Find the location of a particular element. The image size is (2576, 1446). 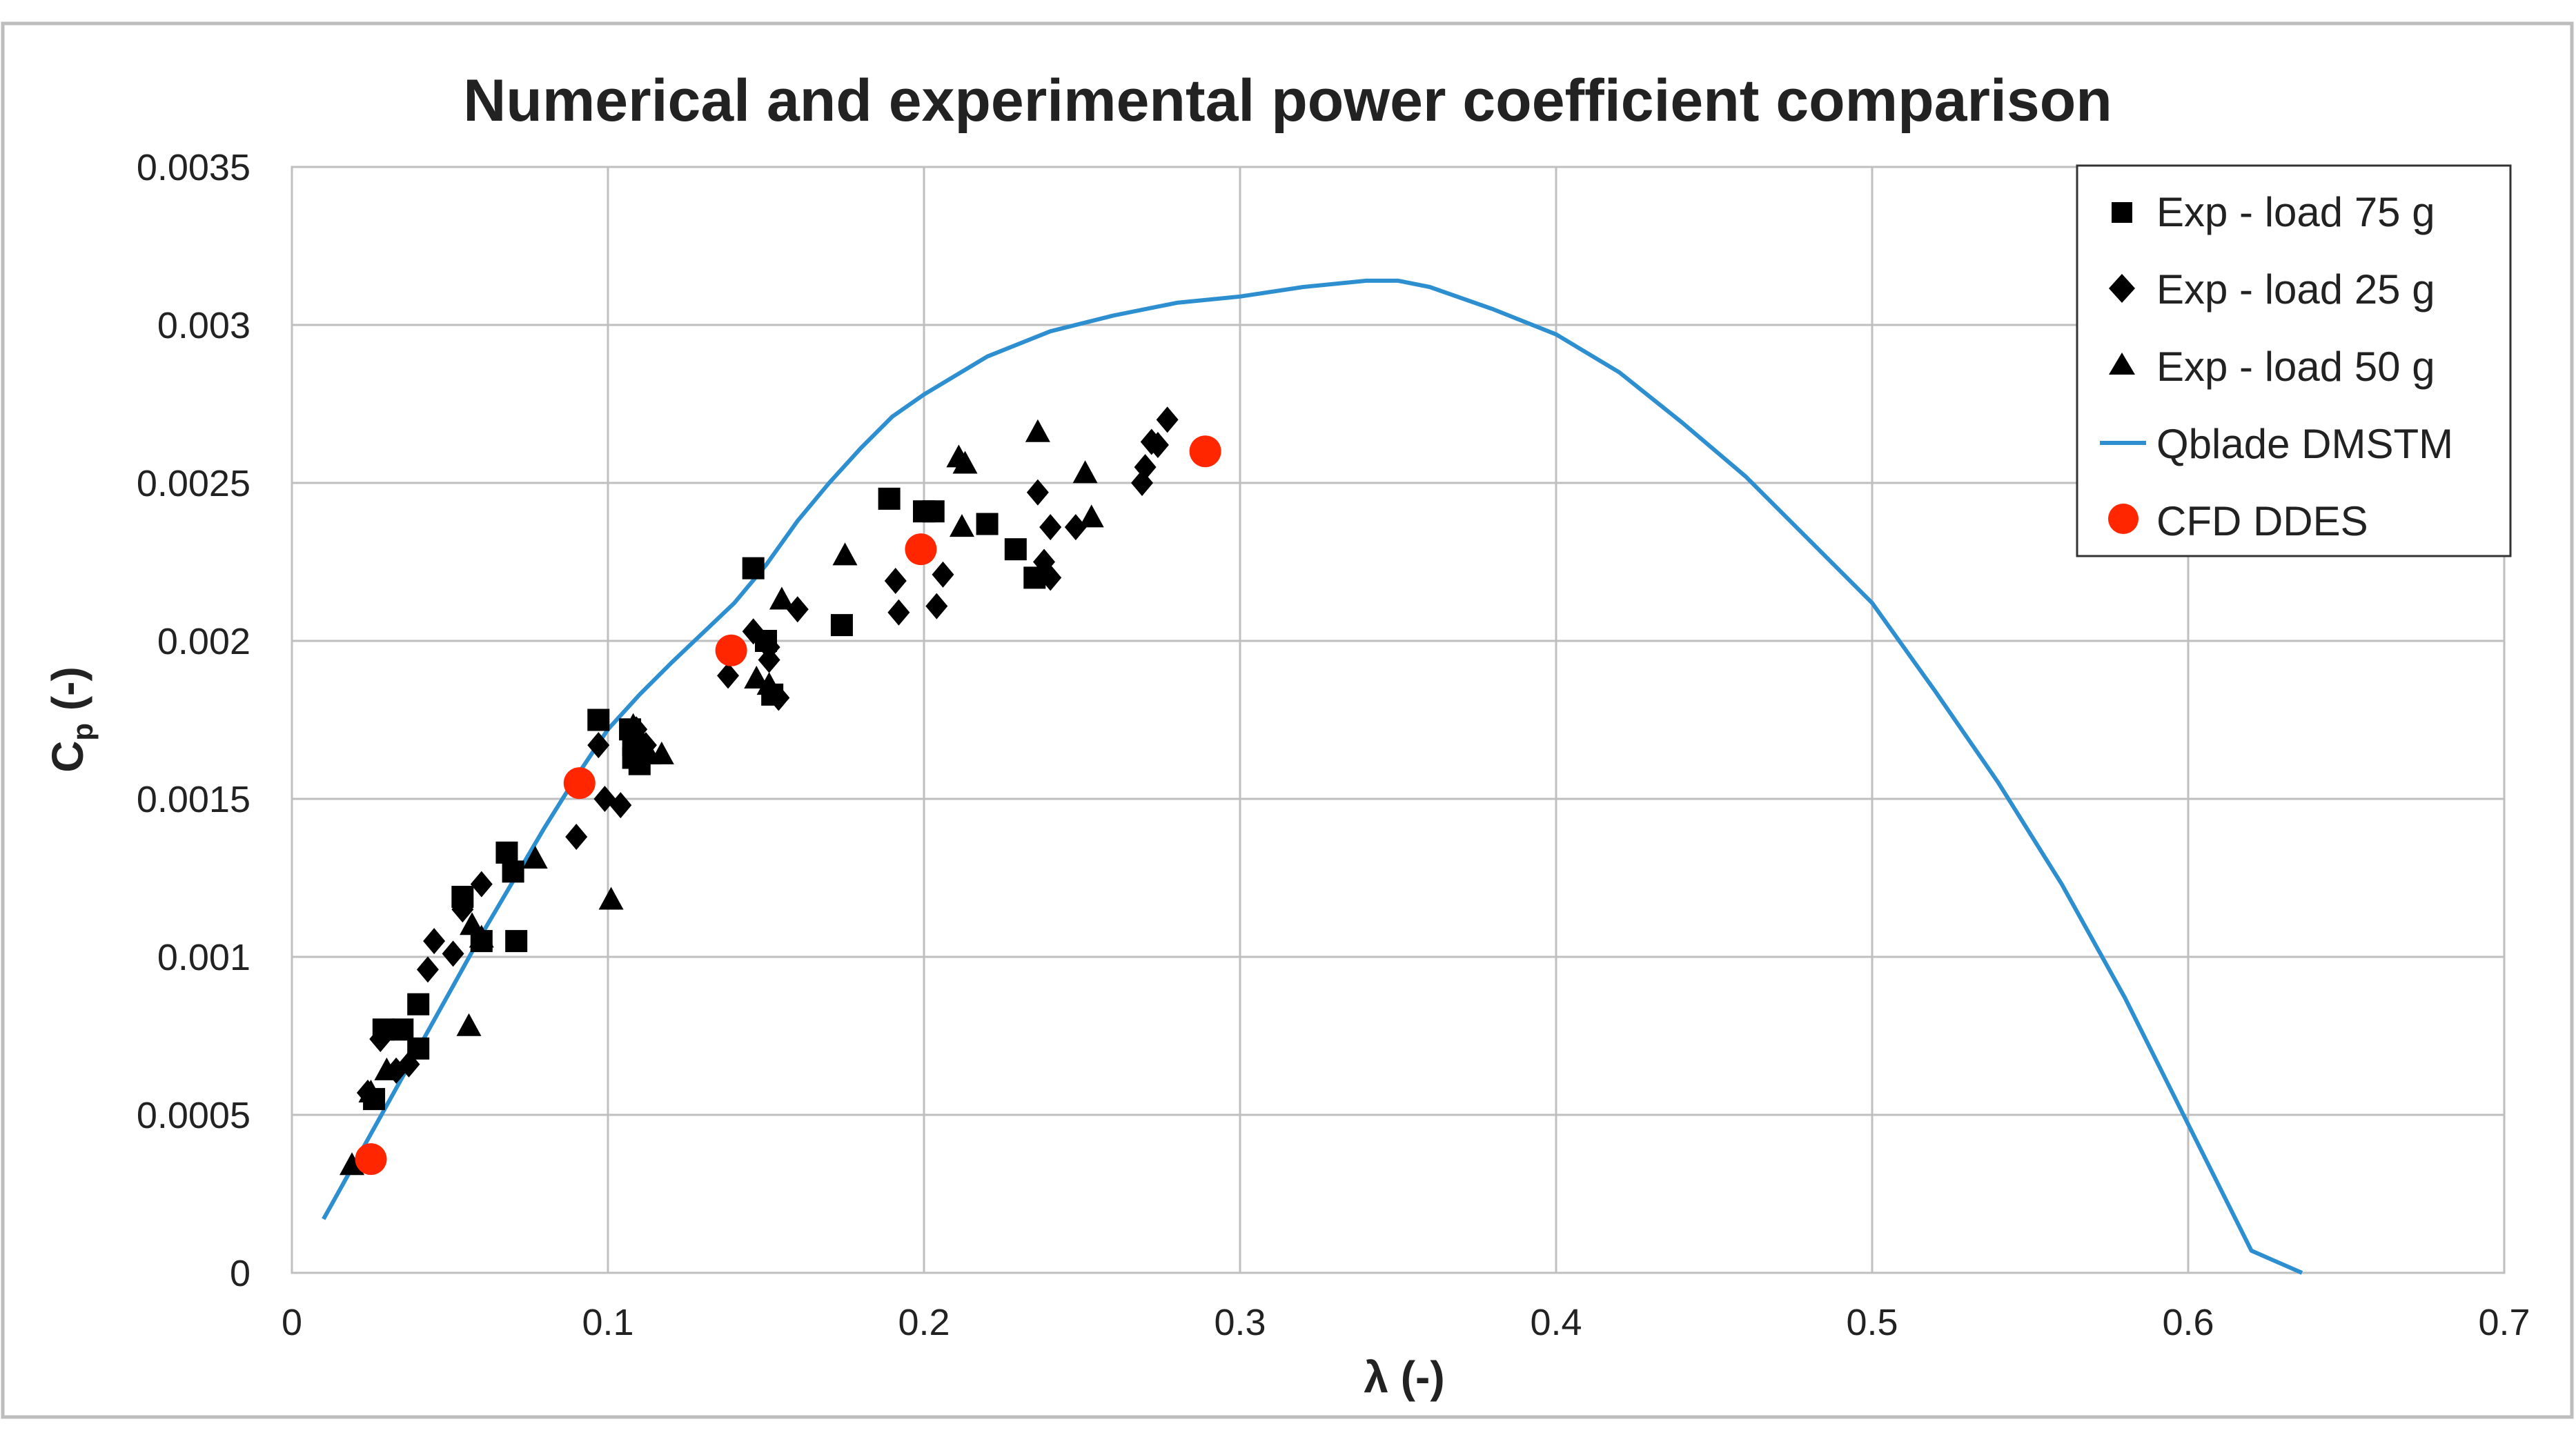

legend-box is located at coordinates (2294, 360).